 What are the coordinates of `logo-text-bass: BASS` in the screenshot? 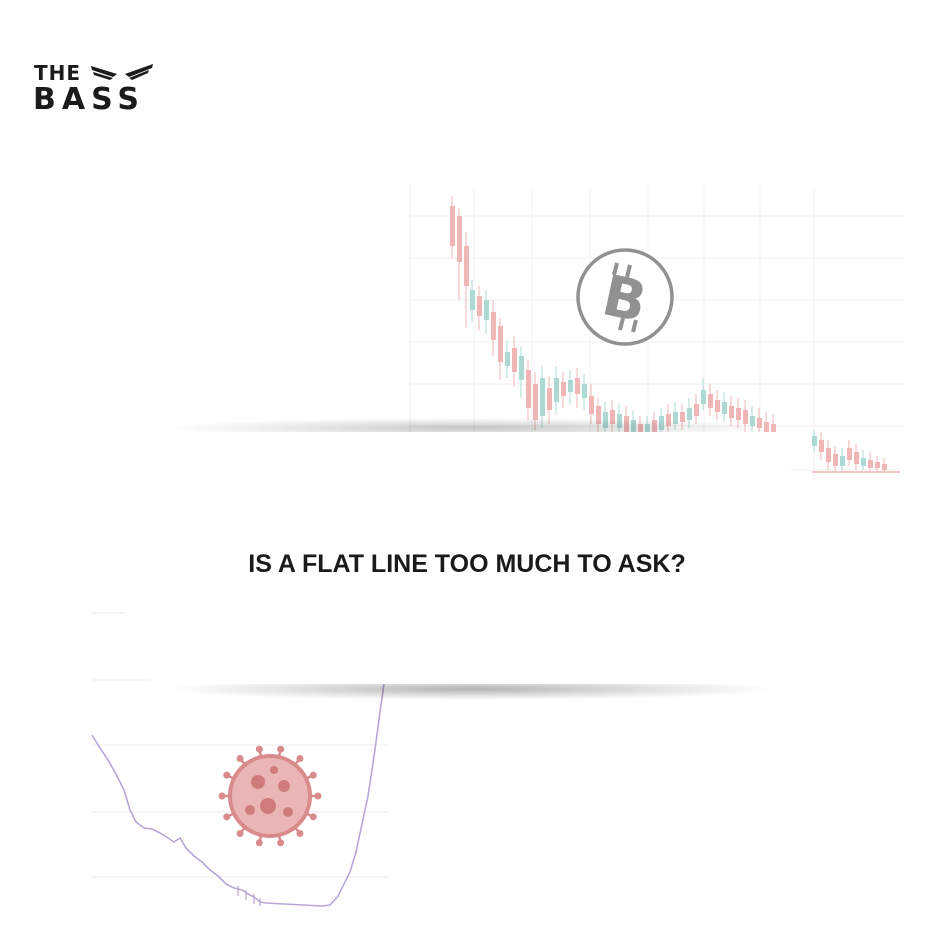 It's located at (89, 99).